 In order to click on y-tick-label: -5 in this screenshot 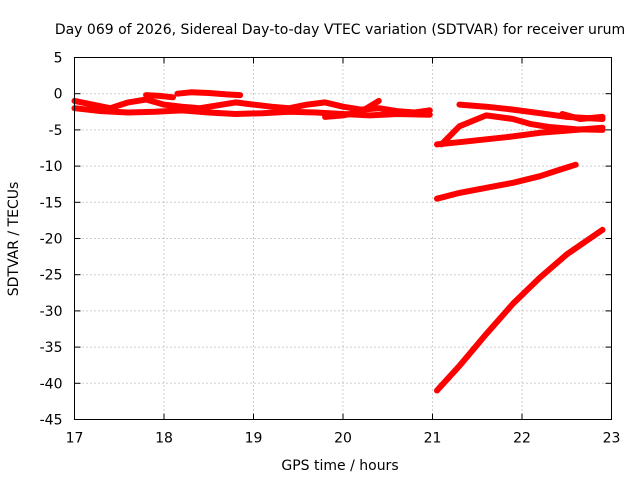, I will do `click(56, 131)`.